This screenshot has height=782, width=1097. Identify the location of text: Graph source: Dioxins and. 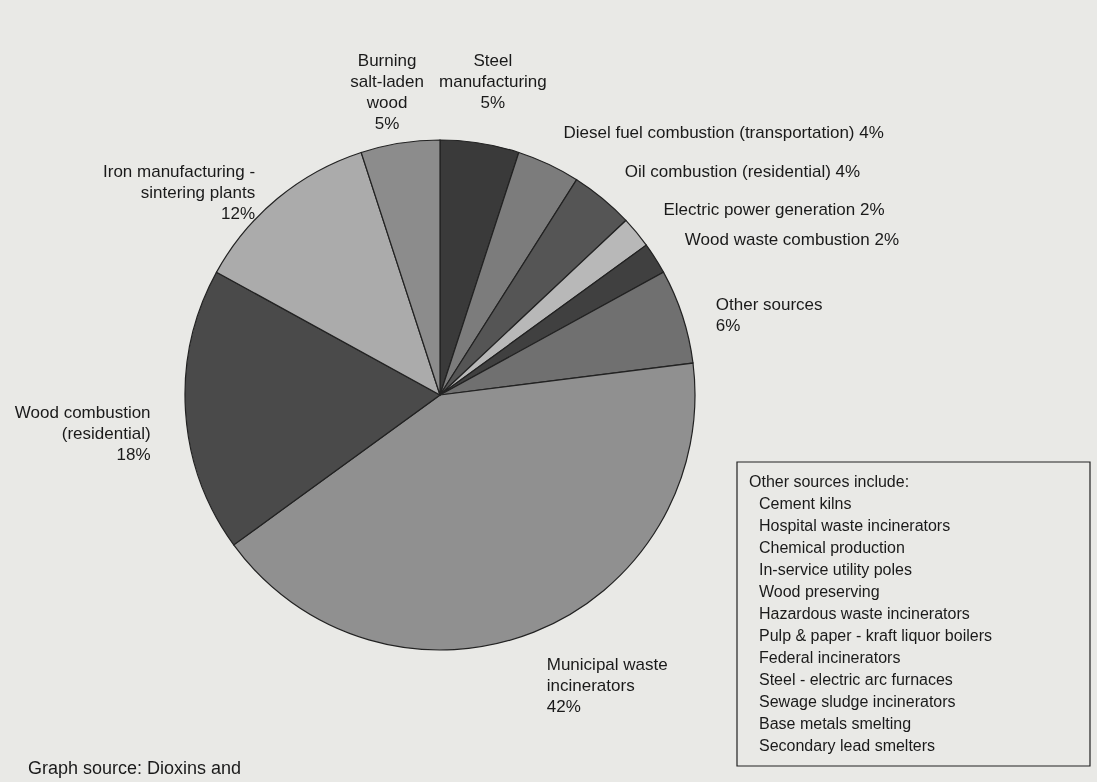
(135, 768).